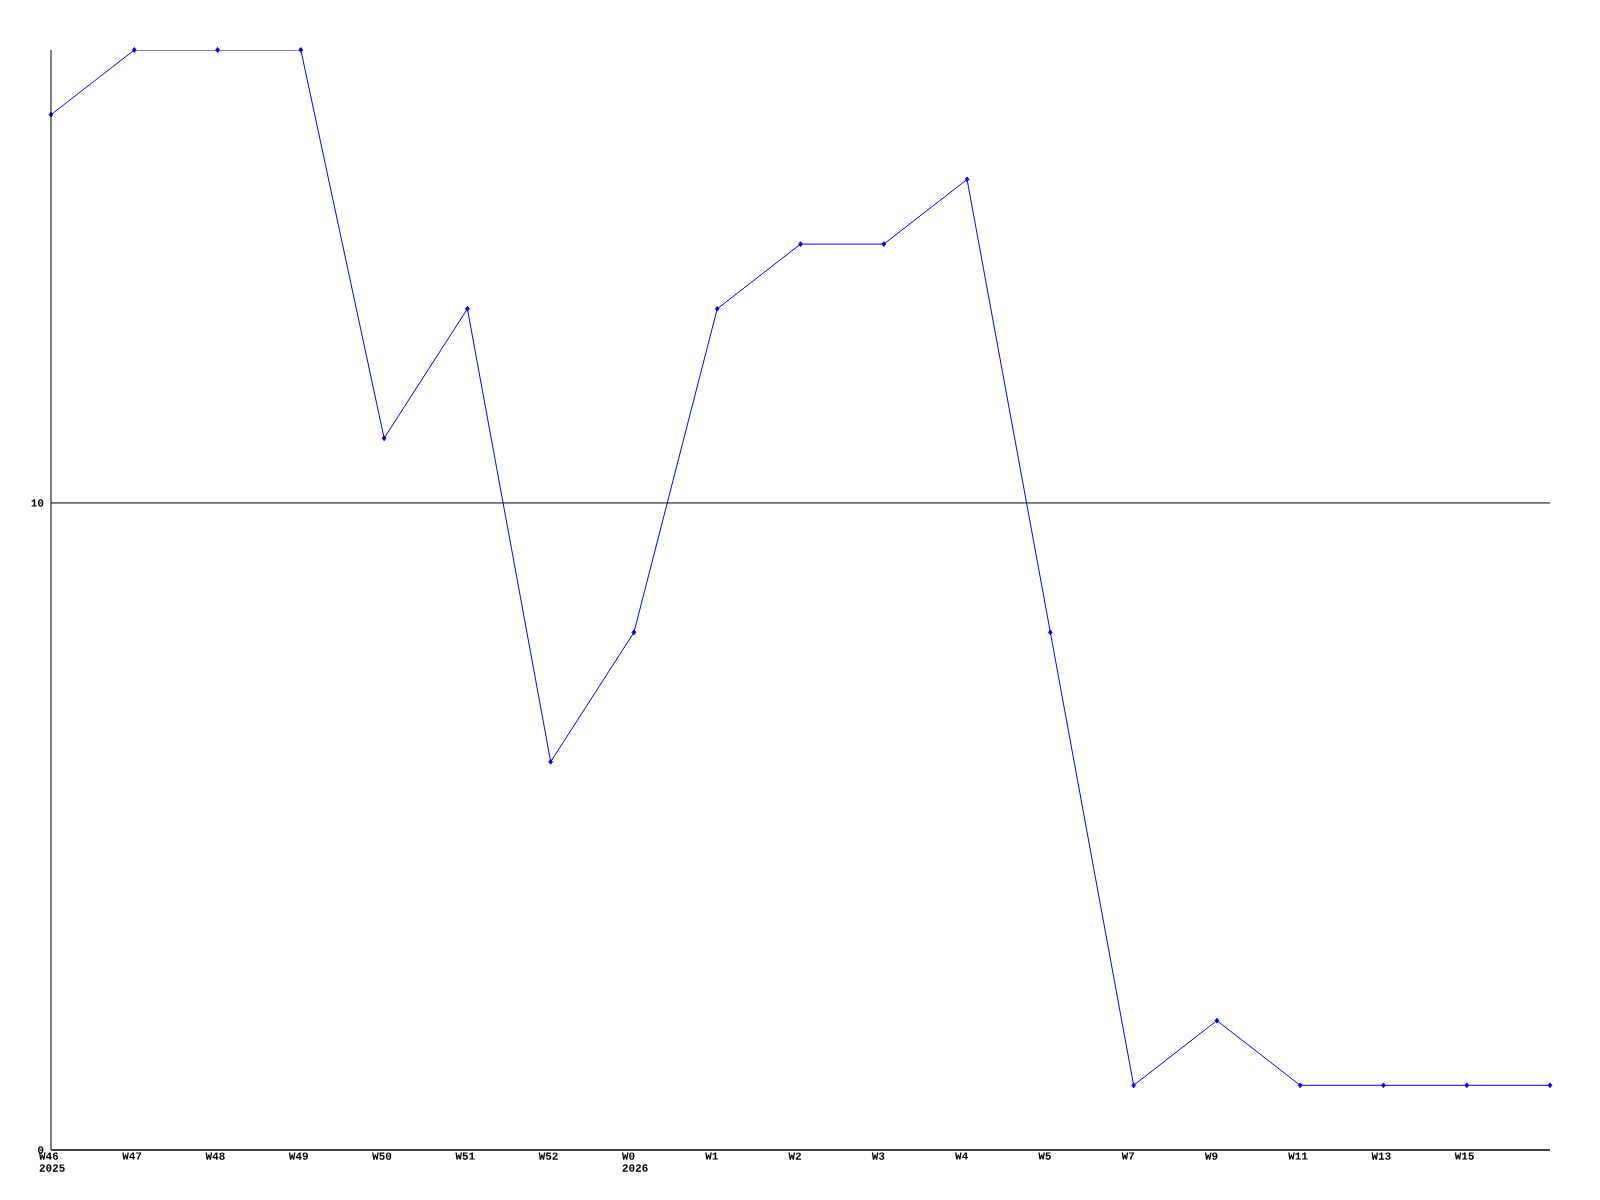 Image resolution: width=1600 pixels, height=1200 pixels. What do you see at coordinates (1298, 1156) in the screenshot?
I see `x-tick-label: W11` at bounding box center [1298, 1156].